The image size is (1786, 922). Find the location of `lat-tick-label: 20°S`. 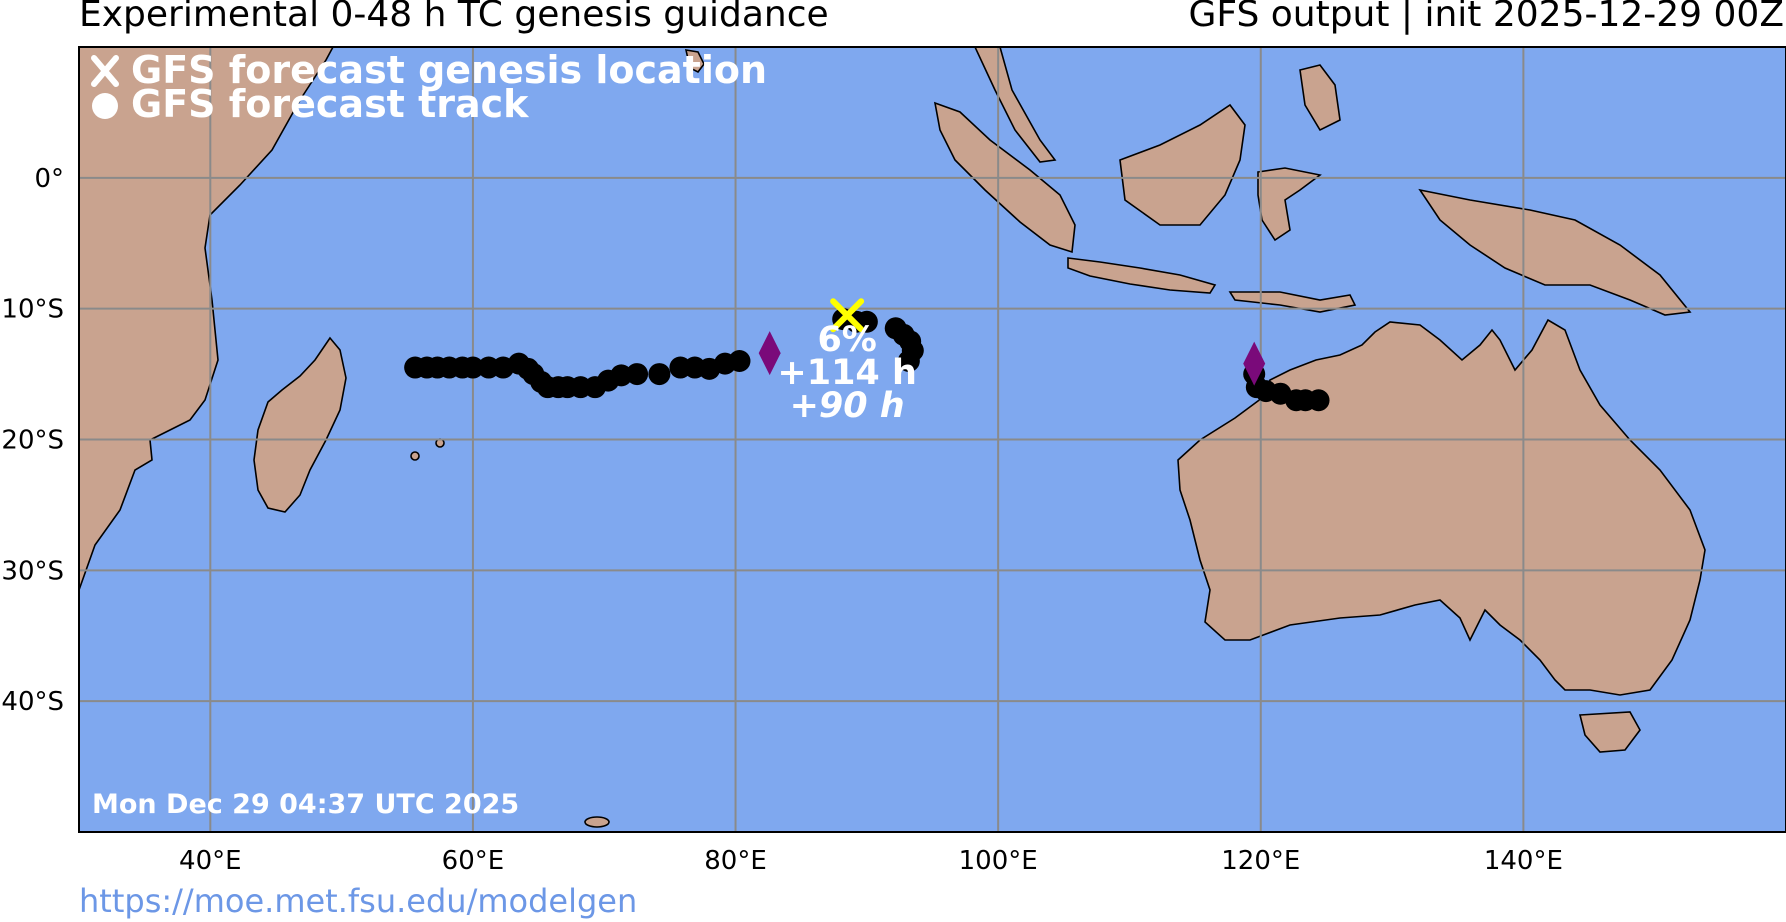

lat-tick-label: 20°S is located at coordinates (32, 441).